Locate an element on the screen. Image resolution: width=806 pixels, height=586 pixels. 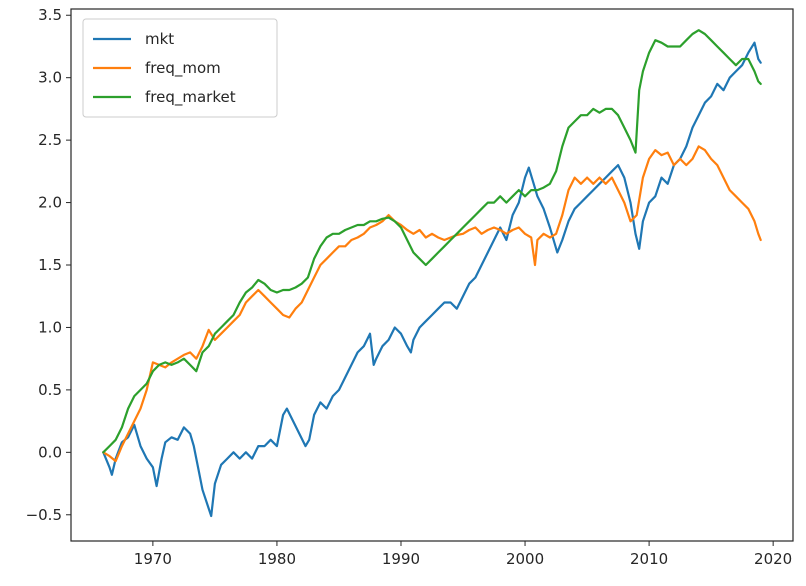
y-axis: −0.5 0.0 0.5 1.0 1.5 2.0 2.5 3.0 3.5 is located at coordinates (48, 265).